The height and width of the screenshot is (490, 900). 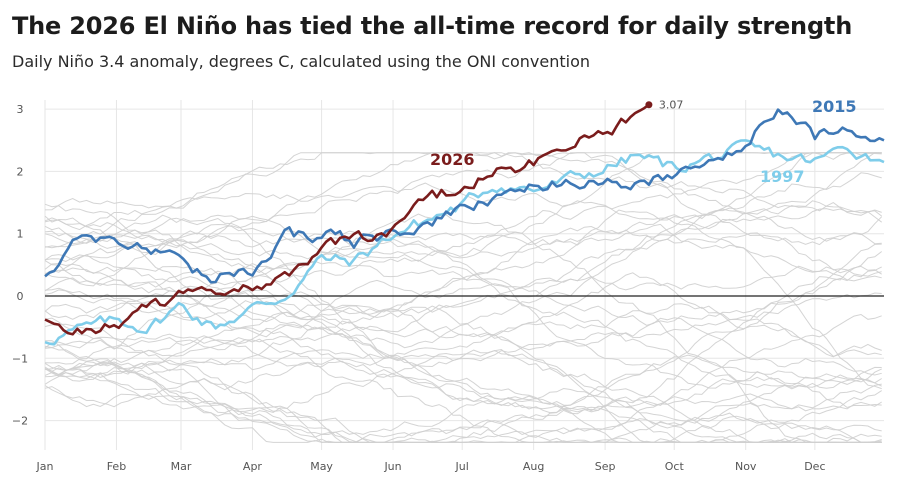 I want to click on y-tick-label: 2, so click(x=20, y=171).